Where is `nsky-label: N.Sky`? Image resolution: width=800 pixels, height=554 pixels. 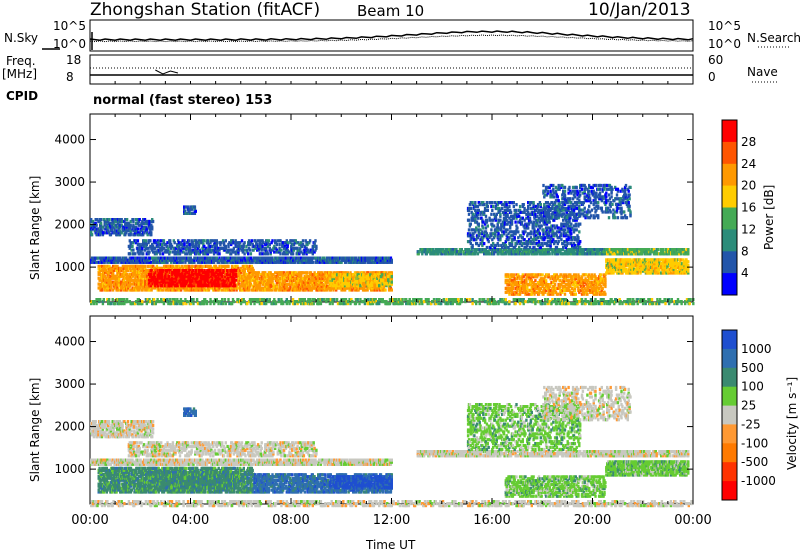
nsky-label: N.Sky is located at coordinates (21, 38).